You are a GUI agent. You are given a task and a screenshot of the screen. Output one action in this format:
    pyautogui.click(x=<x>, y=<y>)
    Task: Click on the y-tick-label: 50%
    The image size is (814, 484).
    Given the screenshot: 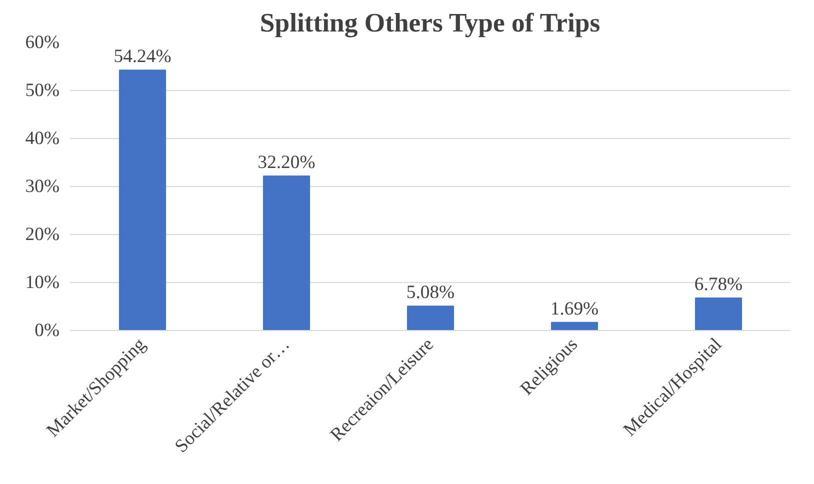 What is the action you would take?
    pyautogui.click(x=42, y=90)
    